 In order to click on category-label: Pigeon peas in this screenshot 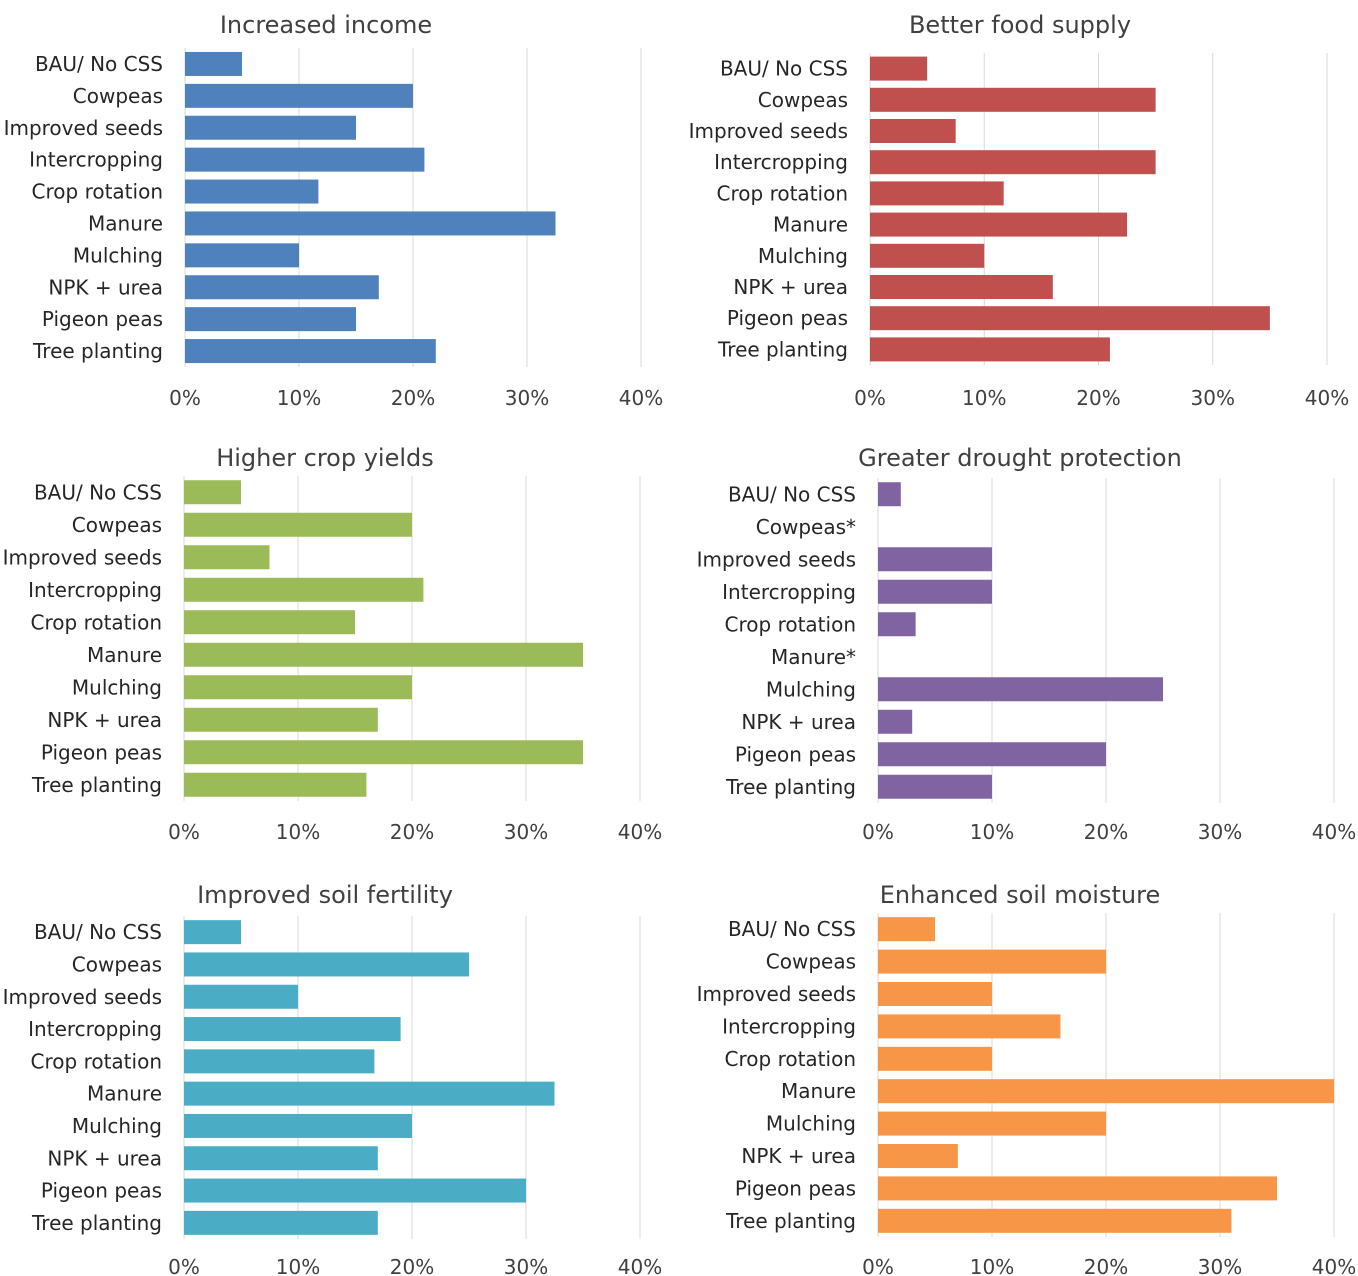, I will do `click(101, 752)`.